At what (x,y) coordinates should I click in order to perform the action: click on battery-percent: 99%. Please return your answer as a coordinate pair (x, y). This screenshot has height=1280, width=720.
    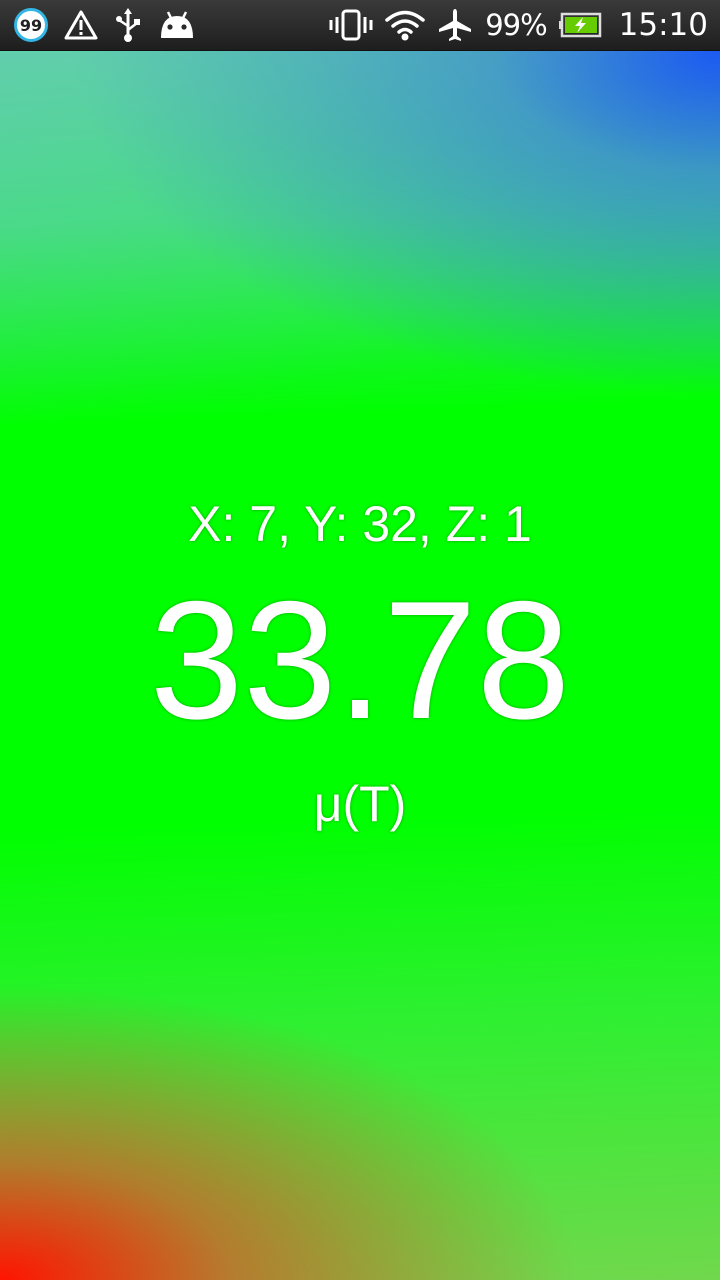
    Looking at the image, I should click on (516, 25).